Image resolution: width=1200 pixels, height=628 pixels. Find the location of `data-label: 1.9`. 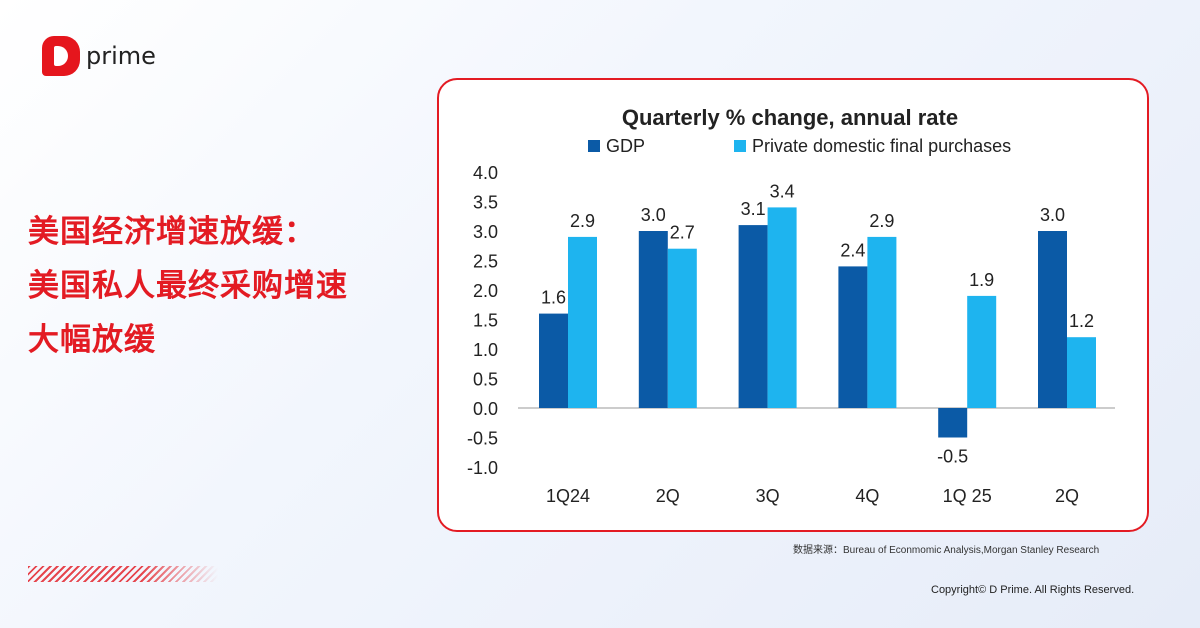

data-label: 1.9 is located at coordinates (981, 280).